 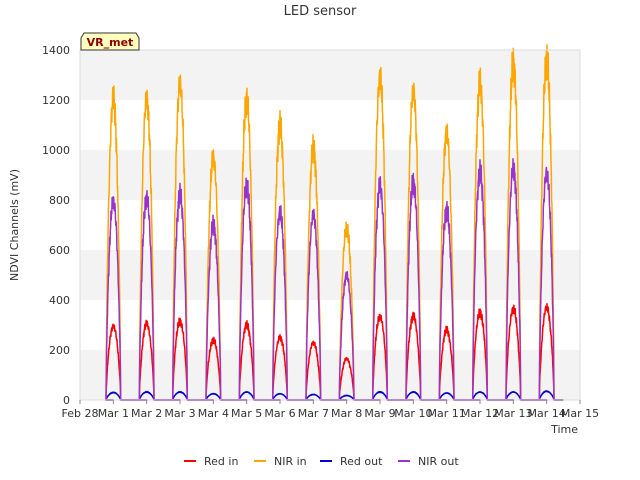 I want to click on vr-met-badge: VR_met, so click(x=110, y=41).